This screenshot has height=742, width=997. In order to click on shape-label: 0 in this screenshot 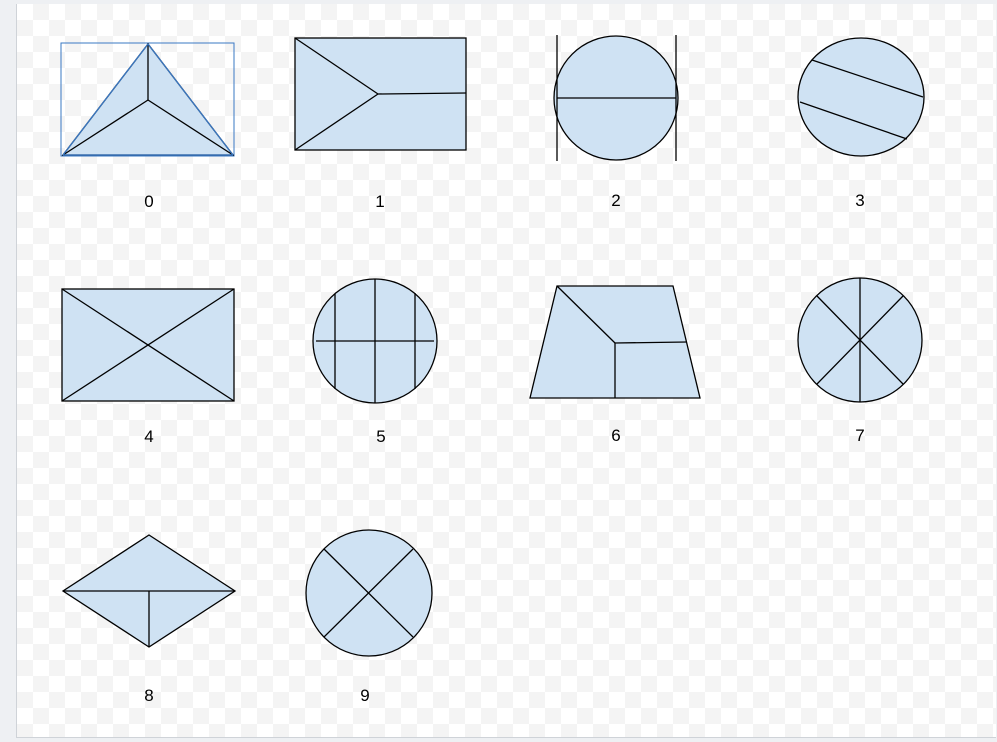, I will do `click(148, 201)`.